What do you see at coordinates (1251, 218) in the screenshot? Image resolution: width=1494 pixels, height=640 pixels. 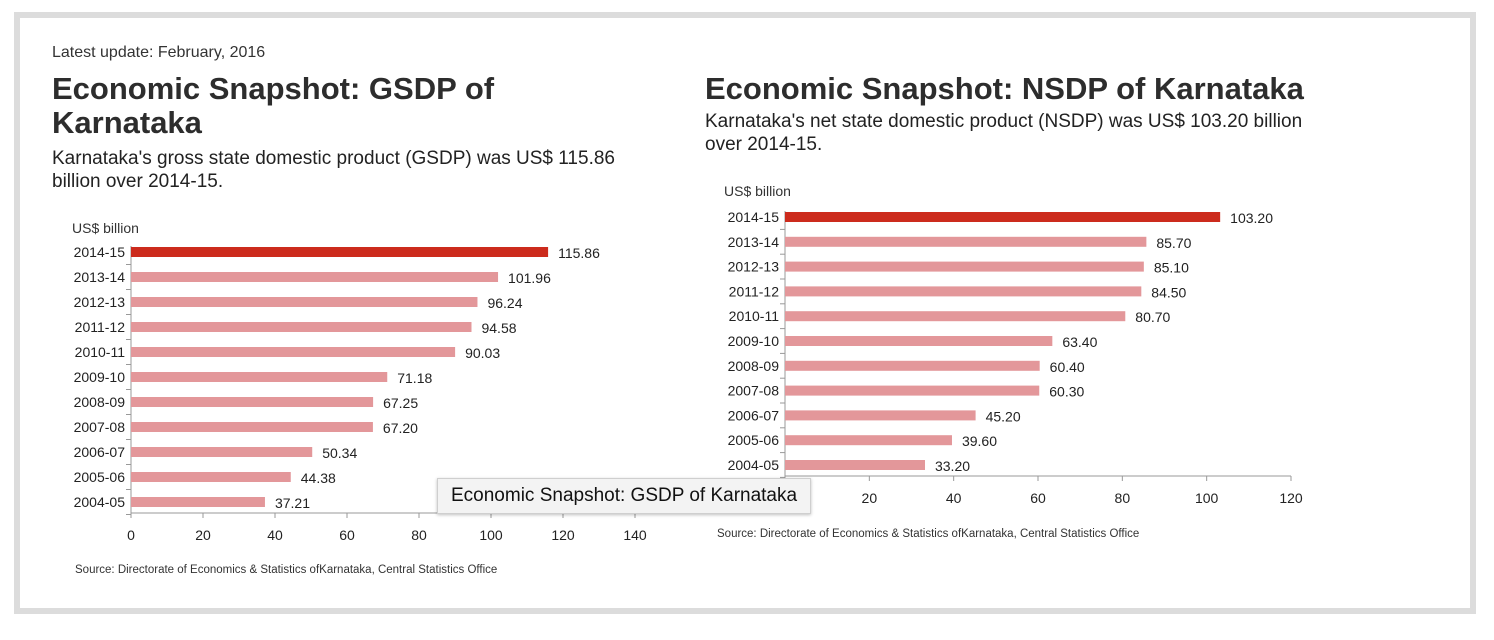 I see `nsdp-value-label: 103.20` at bounding box center [1251, 218].